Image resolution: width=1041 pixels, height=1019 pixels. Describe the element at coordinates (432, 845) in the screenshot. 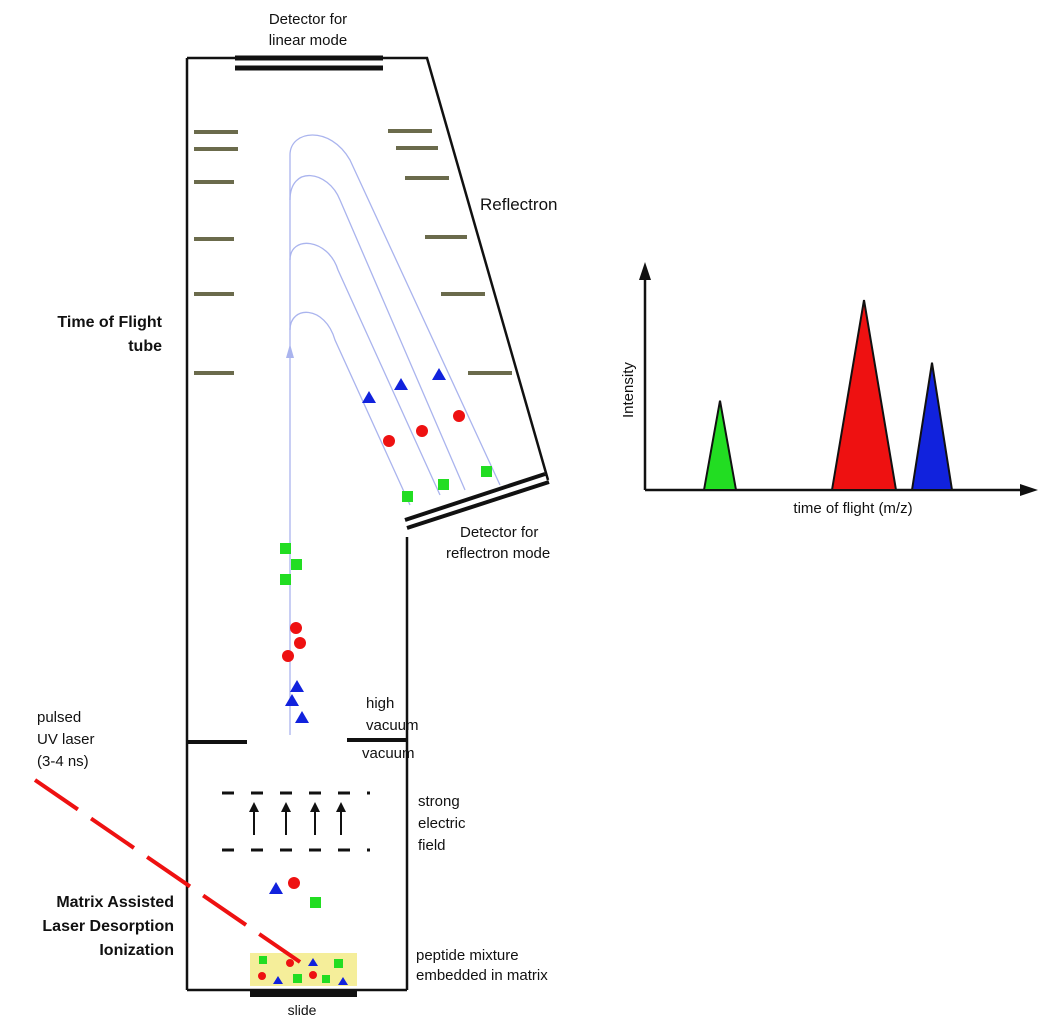

I see `label-field-line3: field` at that location.